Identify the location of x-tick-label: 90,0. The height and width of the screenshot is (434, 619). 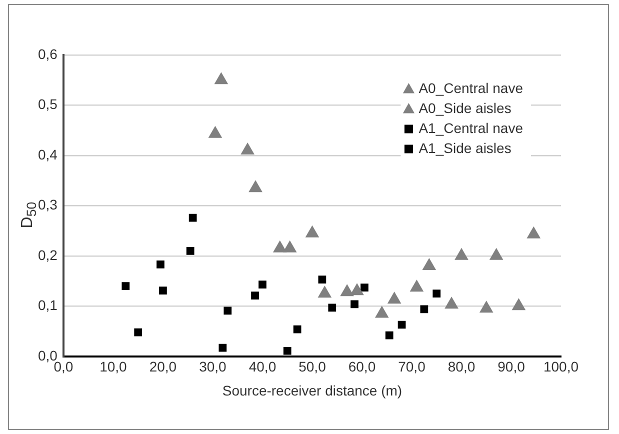
(512, 366).